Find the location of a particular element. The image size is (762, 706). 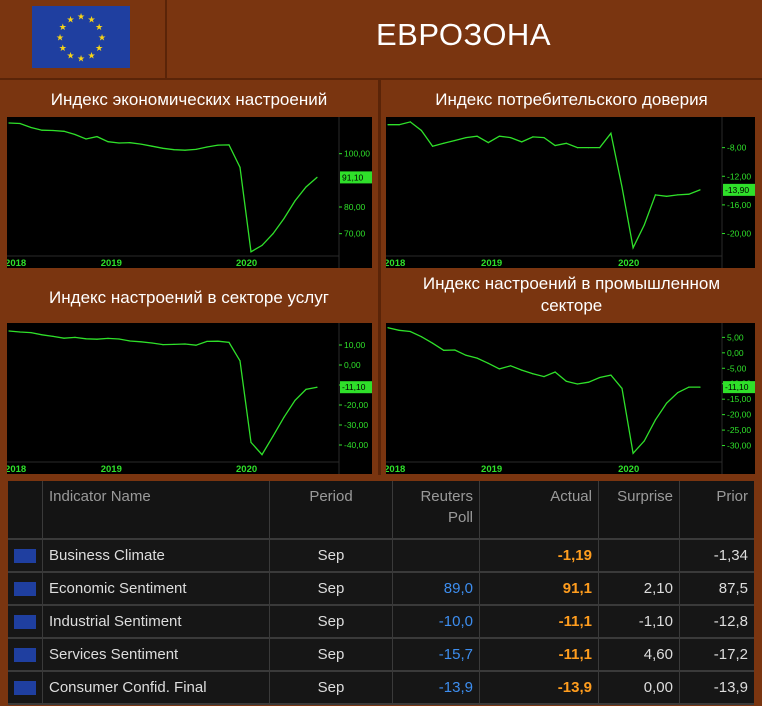

indicator-surprise: 2,10 is located at coordinates (639, 589).